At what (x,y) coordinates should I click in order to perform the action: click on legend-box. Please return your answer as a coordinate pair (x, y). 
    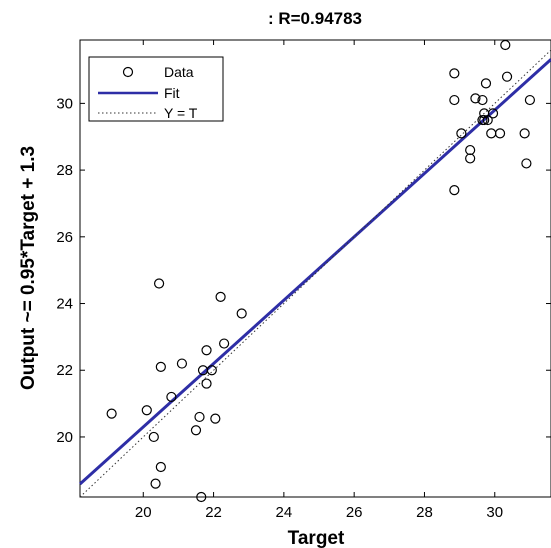
    Looking at the image, I should click on (156, 89).